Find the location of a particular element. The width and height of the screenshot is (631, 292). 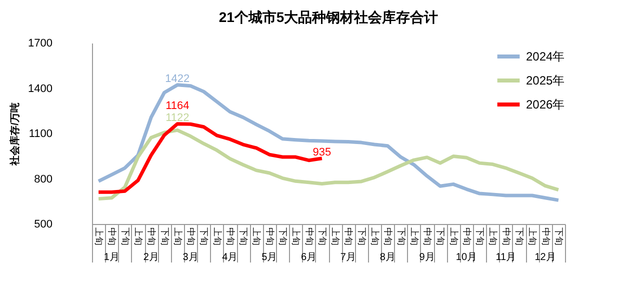

text: 11月 is located at coordinates (506, 257).